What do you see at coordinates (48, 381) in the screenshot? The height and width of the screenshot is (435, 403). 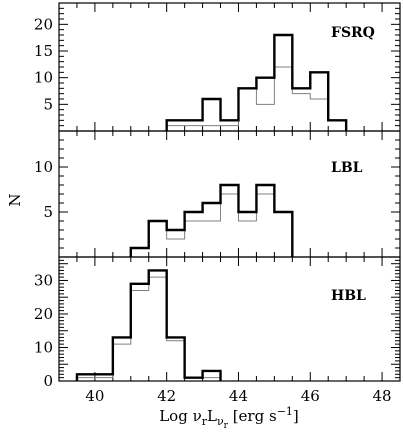 I see `y-tick-label: 0` at bounding box center [48, 381].